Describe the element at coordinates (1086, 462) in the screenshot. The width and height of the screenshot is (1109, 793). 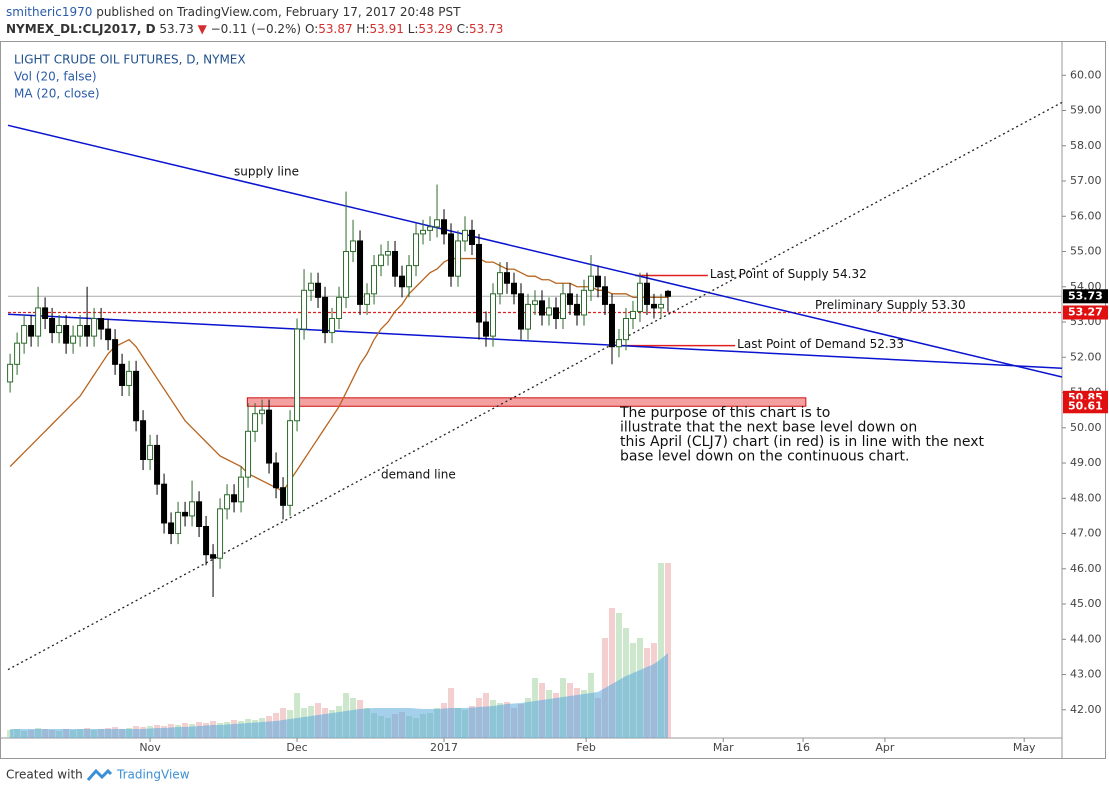
I see `y-tick-label: 49.00` at that location.